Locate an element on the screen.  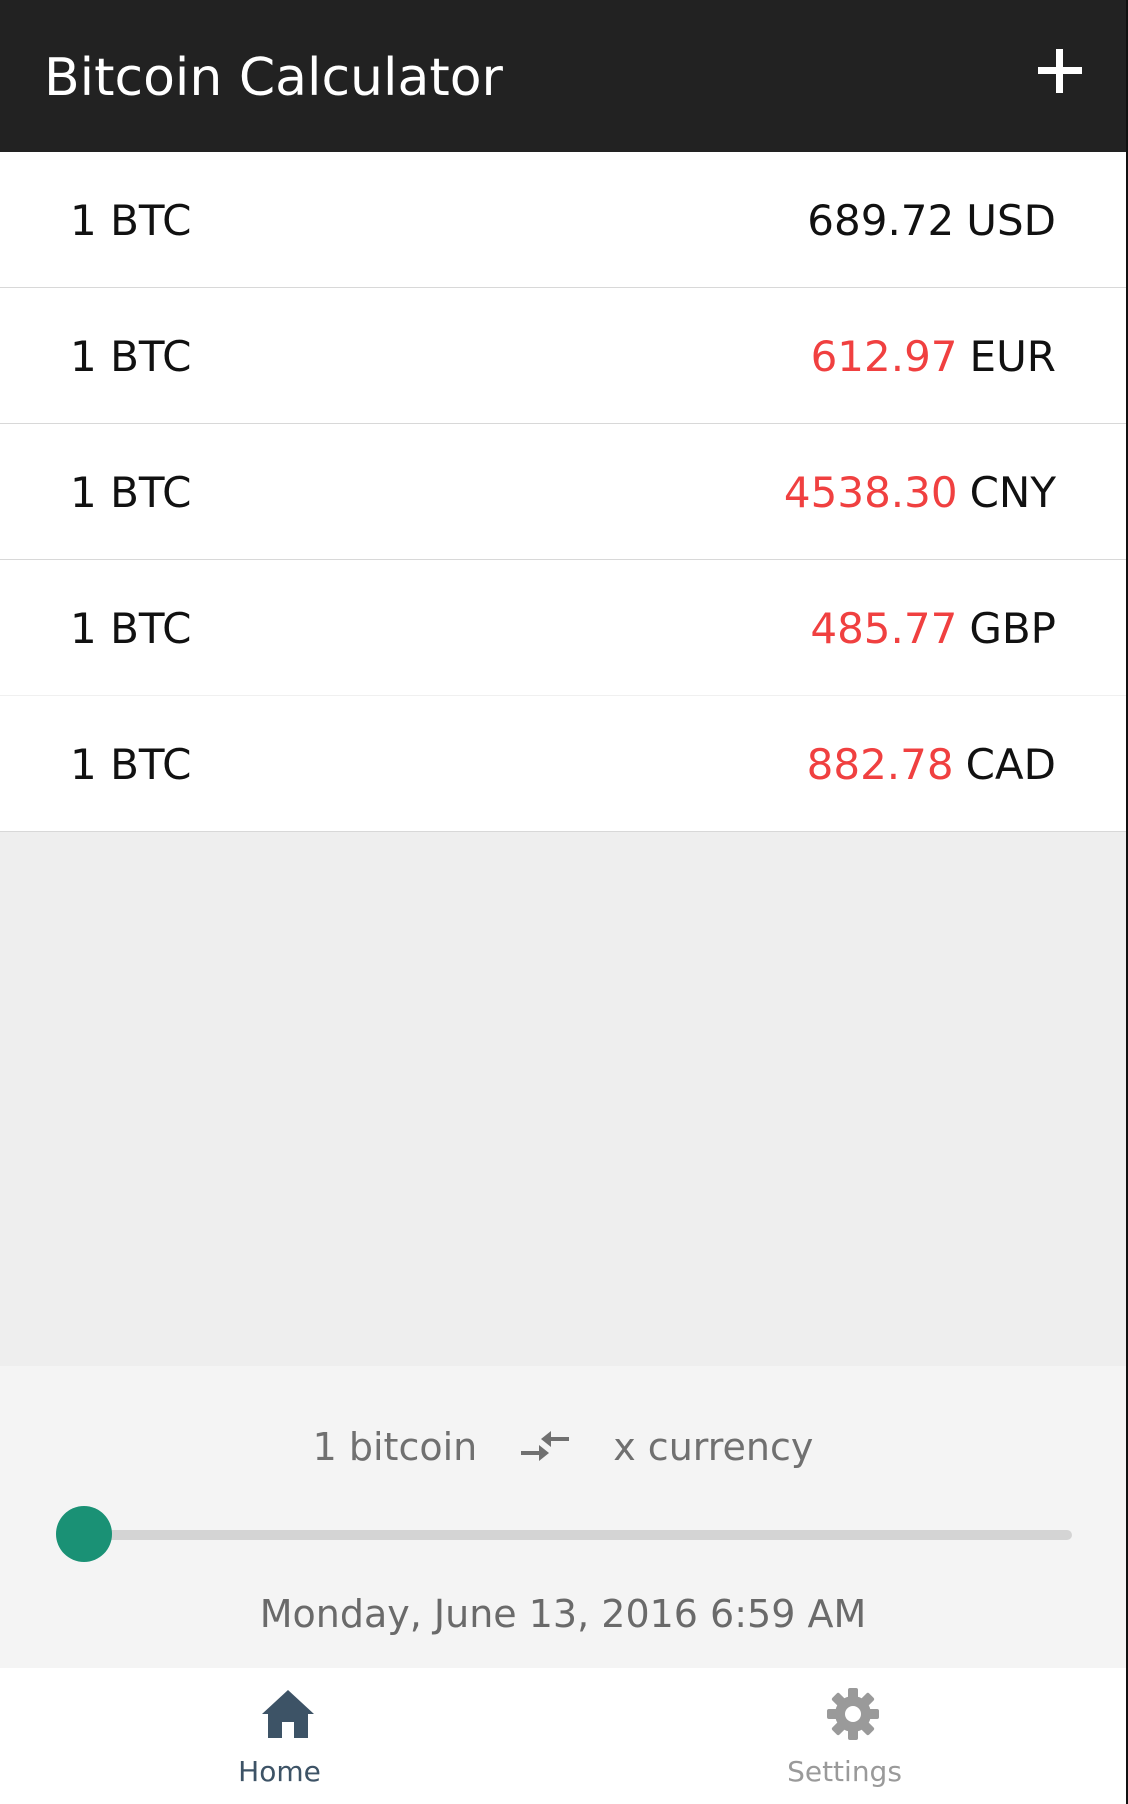
rate-value: 882.78 CAD is located at coordinates (931, 765).